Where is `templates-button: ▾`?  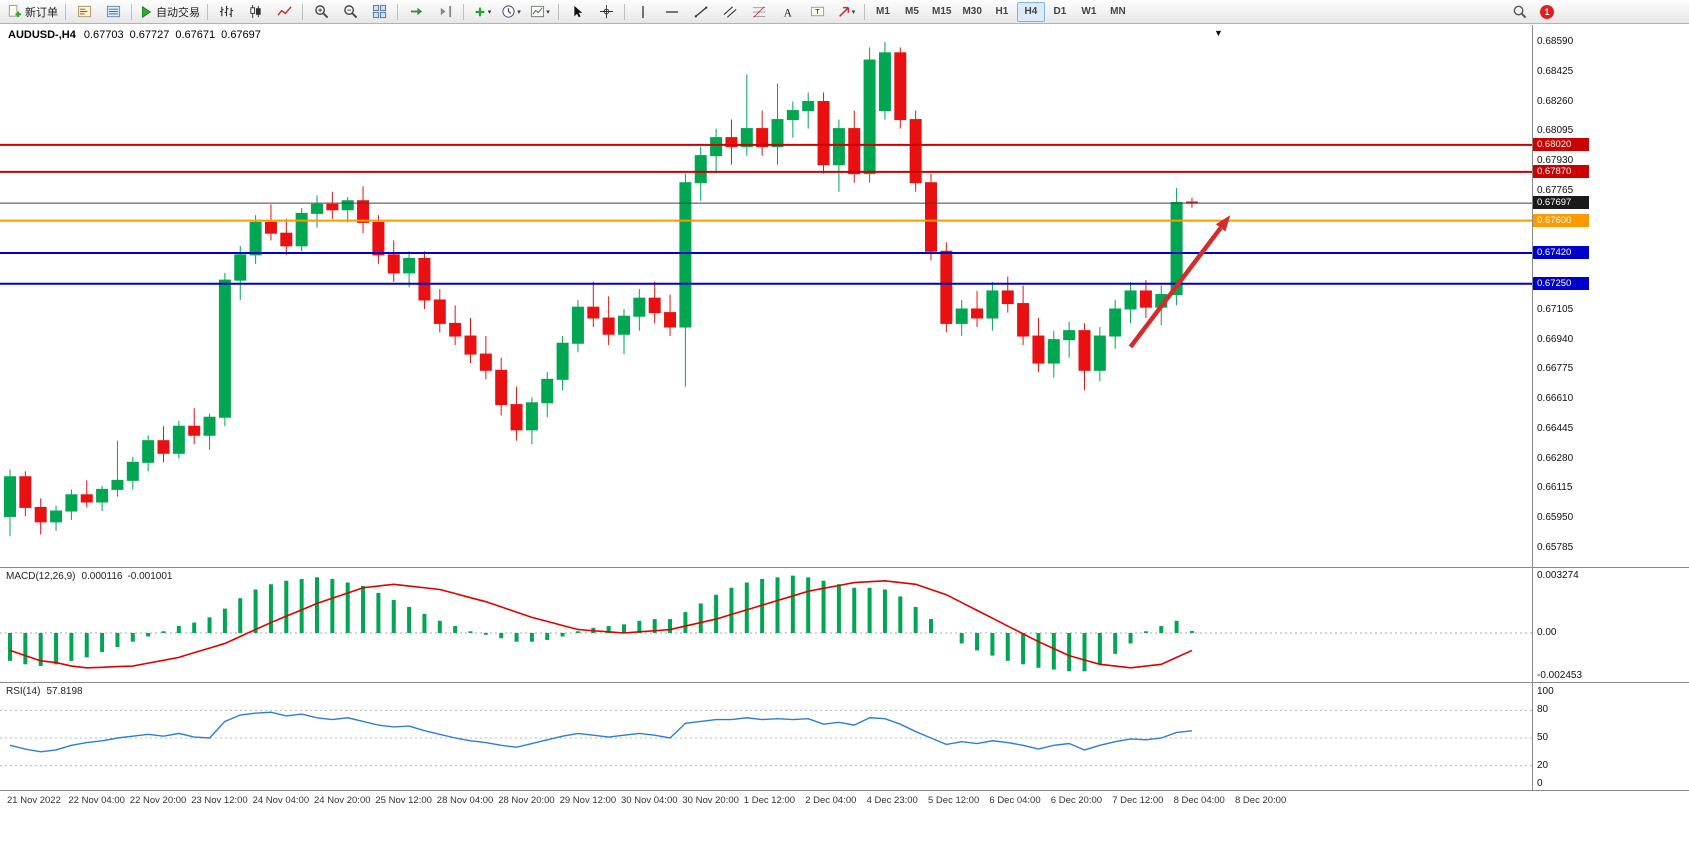 templates-button: ▾ is located at coordinates (540, 12).